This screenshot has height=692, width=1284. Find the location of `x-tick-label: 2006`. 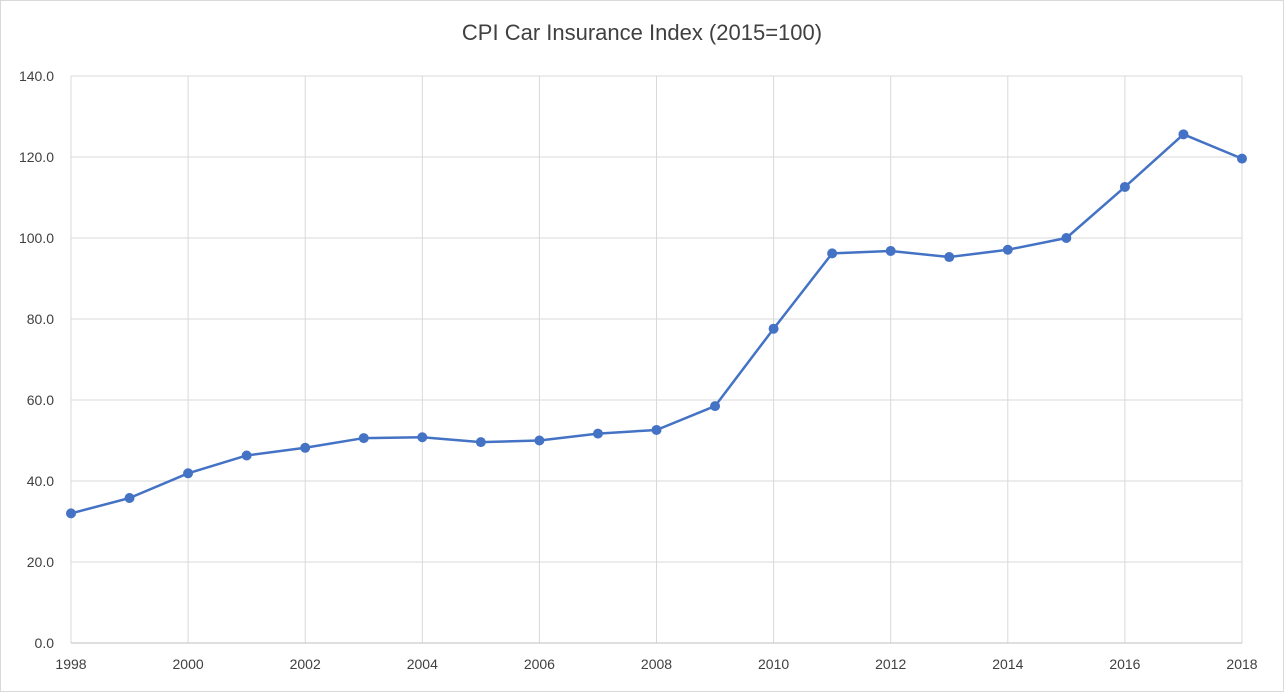

x-tick-label: 2006 is located at coordinates (539, 664).